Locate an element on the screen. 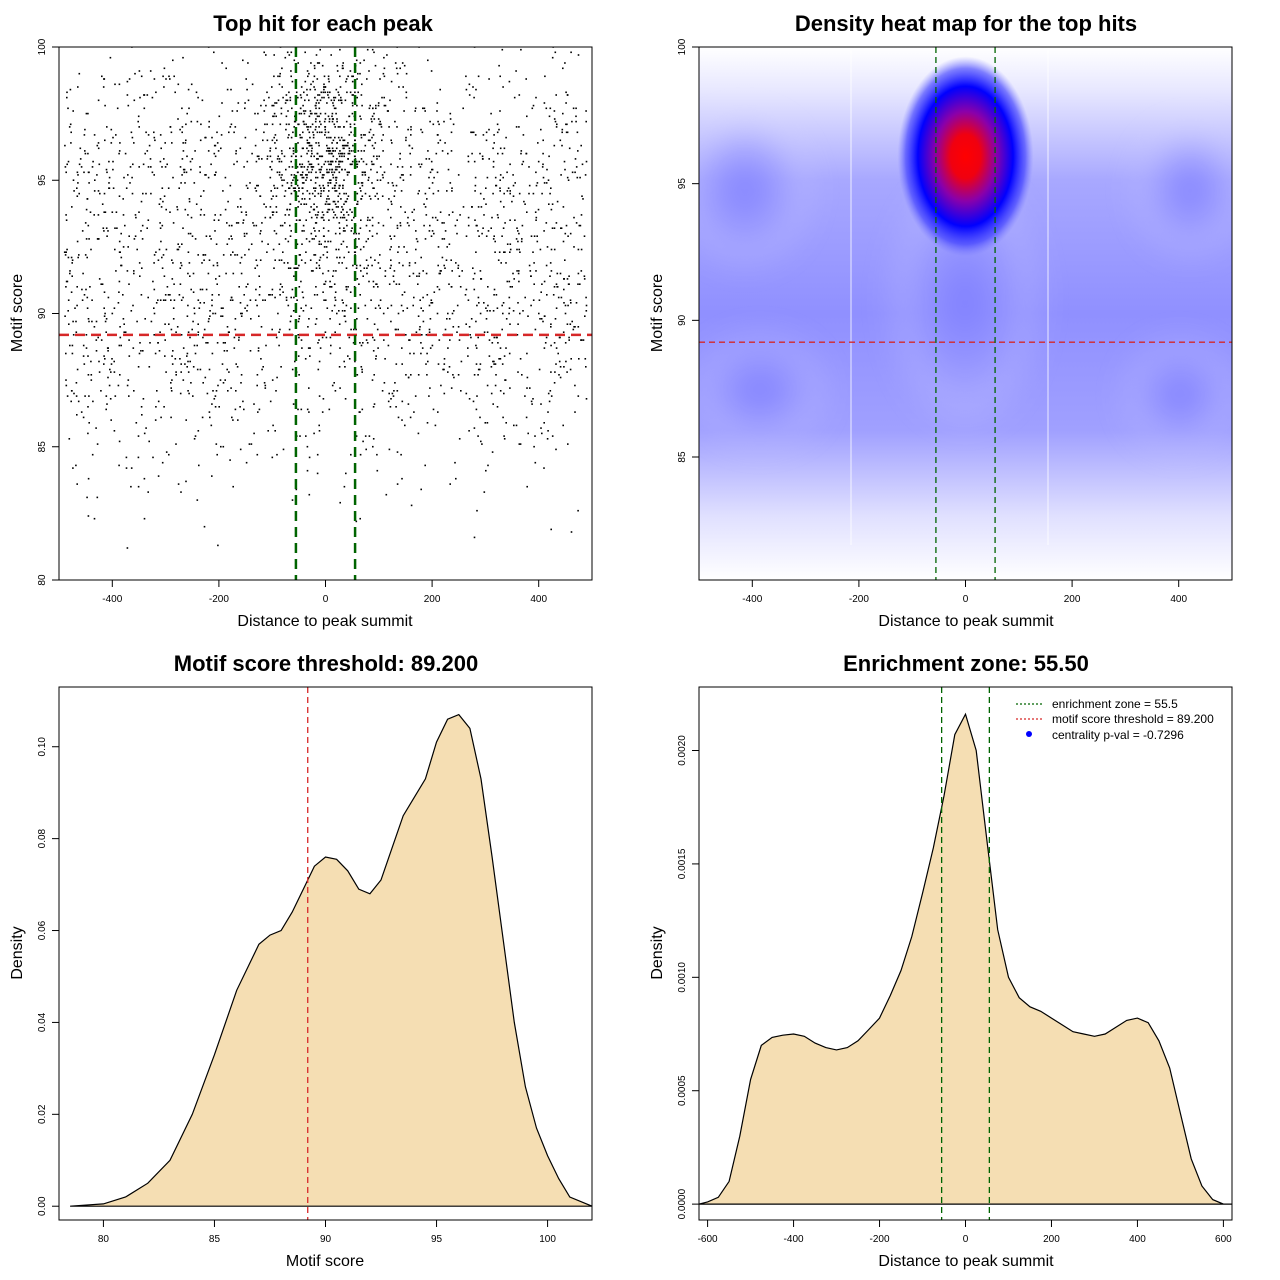  y-tick-label: 85 is located at coordinates (682, 457).